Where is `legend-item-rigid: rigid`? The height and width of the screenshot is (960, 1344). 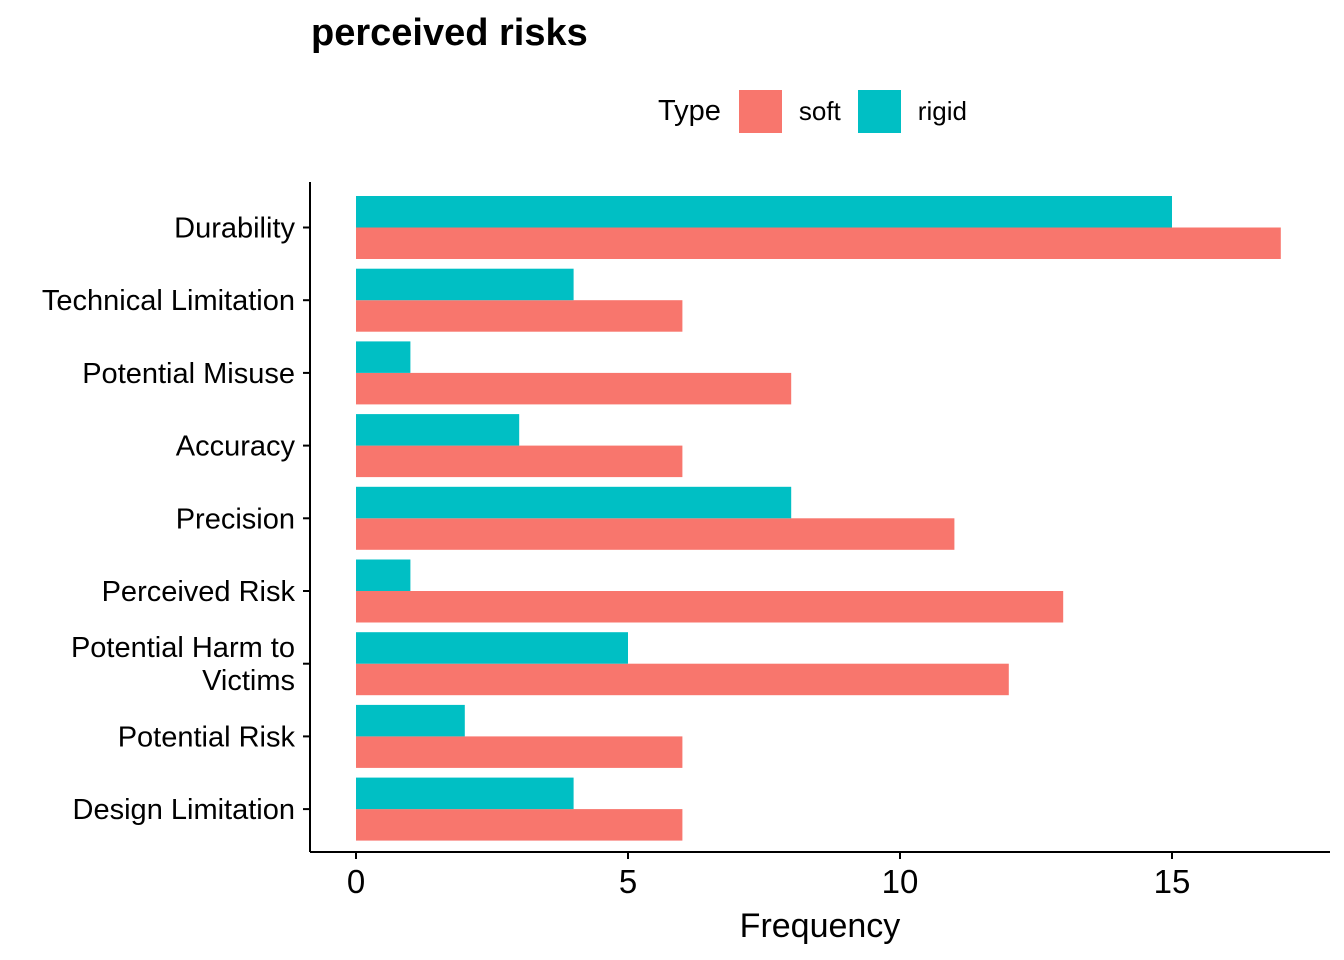
legend-item-rigid: rigid is located at coordinates (912, 111).